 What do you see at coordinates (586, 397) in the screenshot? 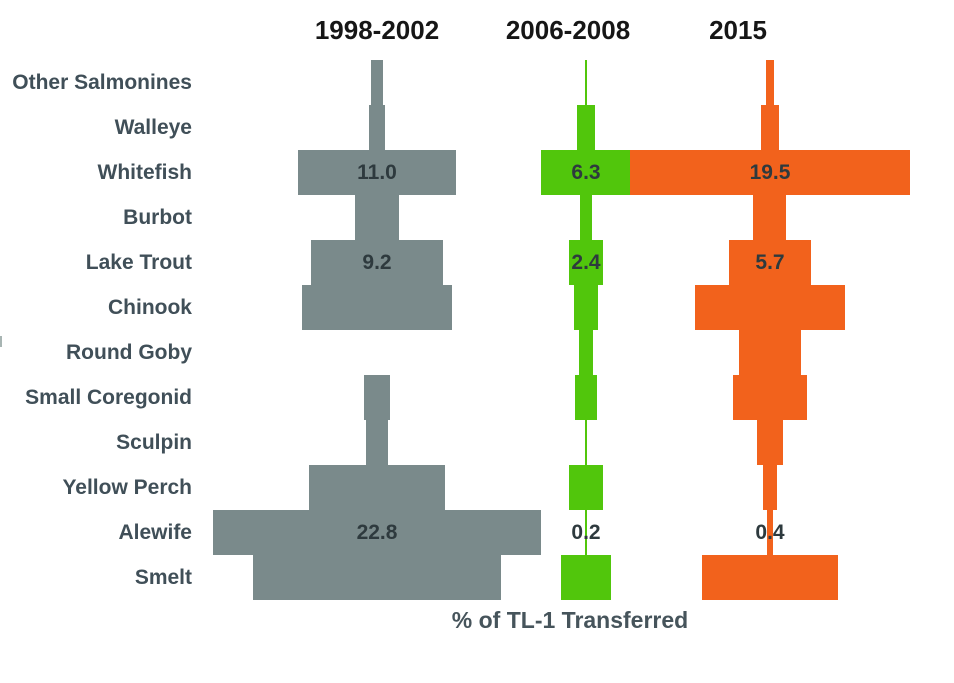
I see `band-2006-2008-small-coregonid` at bounding box center [586, 397].